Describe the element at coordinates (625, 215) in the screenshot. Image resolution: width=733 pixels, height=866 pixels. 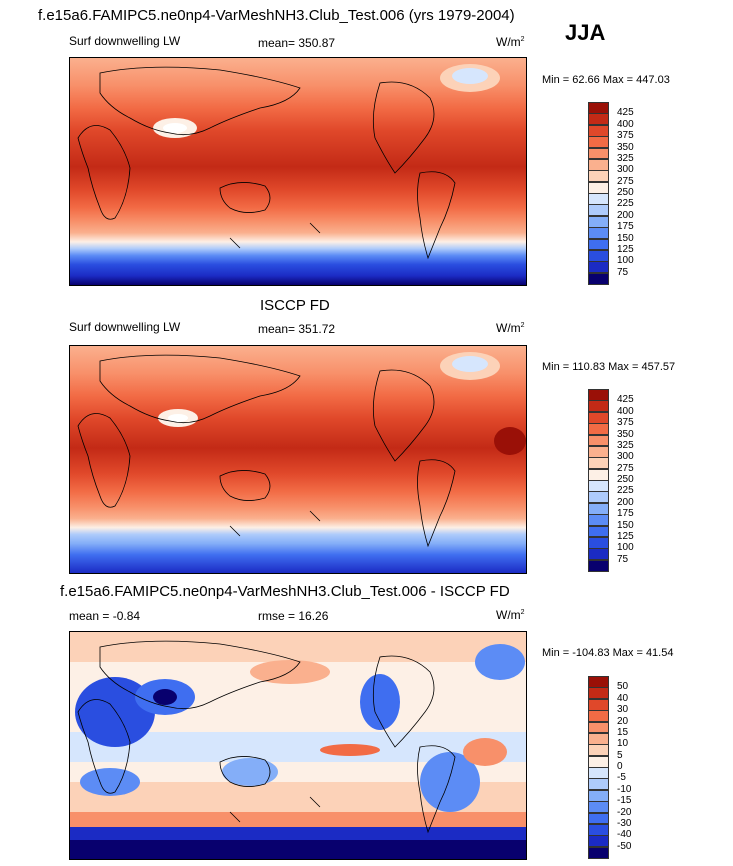
I see `colorbar-tick-label: 200` at that location.